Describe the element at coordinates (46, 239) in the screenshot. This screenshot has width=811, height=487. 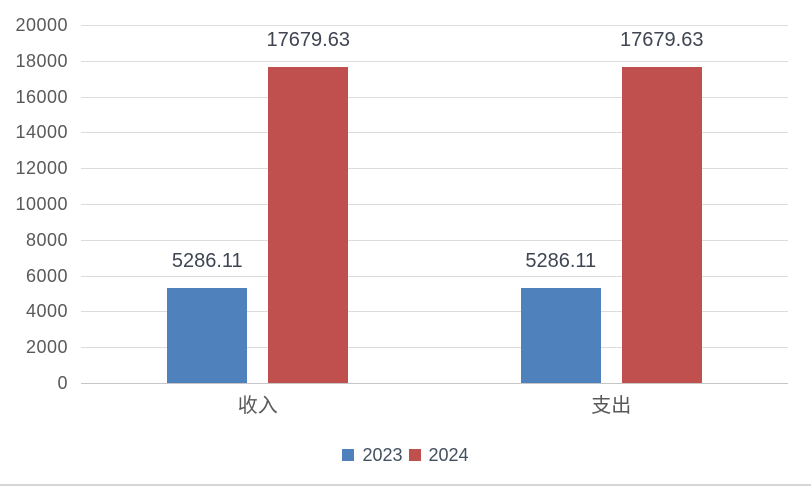
I see `y-tick-label: 8000` at that location.